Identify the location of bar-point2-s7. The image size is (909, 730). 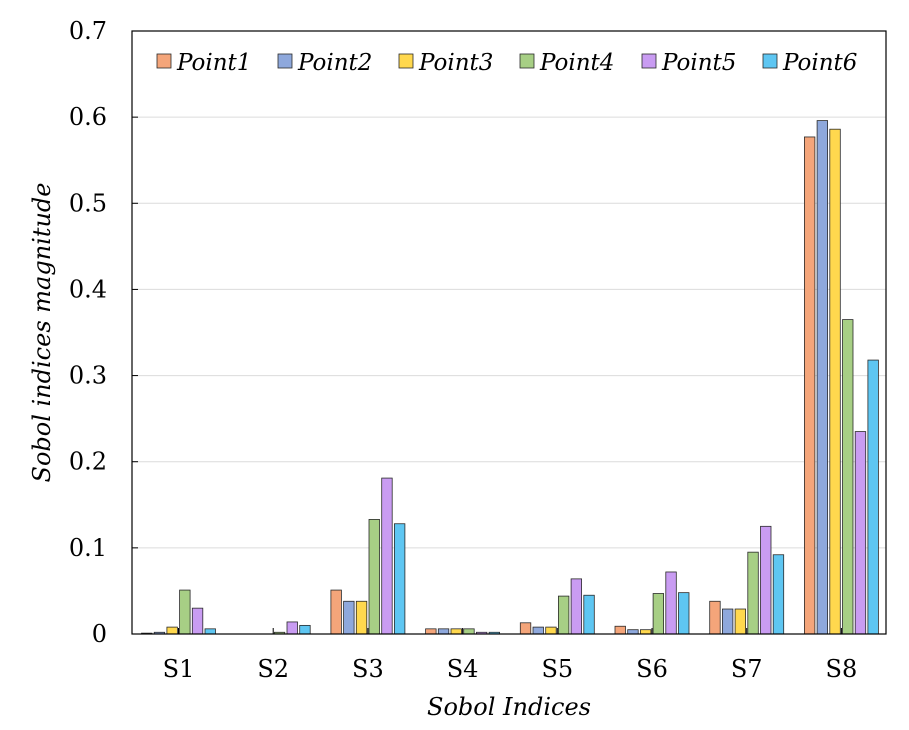
(728, 621).